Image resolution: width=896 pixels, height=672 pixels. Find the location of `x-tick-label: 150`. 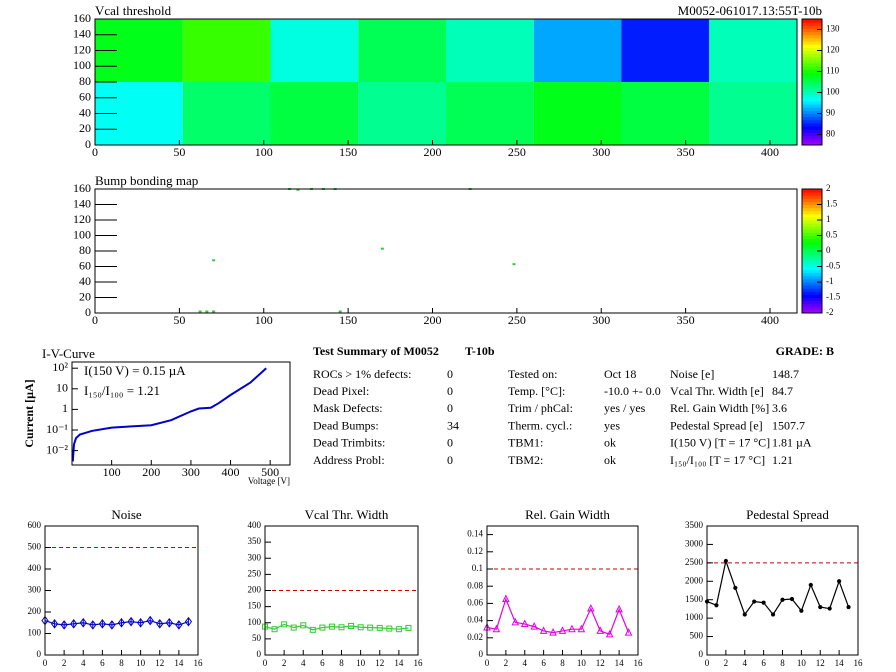

x-tick-label: 150 is located at coordinates (348, 320).